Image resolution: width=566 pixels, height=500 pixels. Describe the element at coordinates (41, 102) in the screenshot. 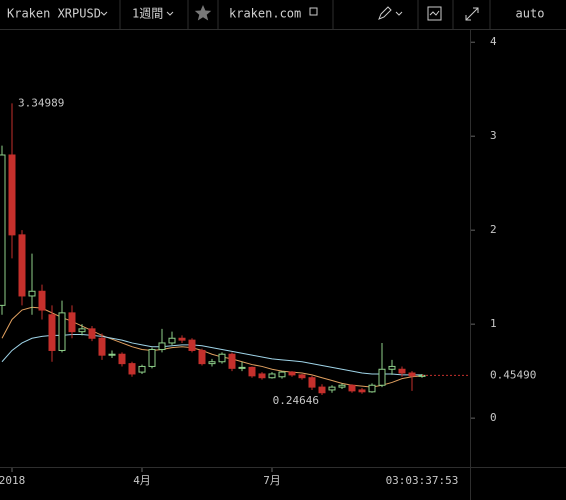

I see `high-label: 3.34989` at that location.